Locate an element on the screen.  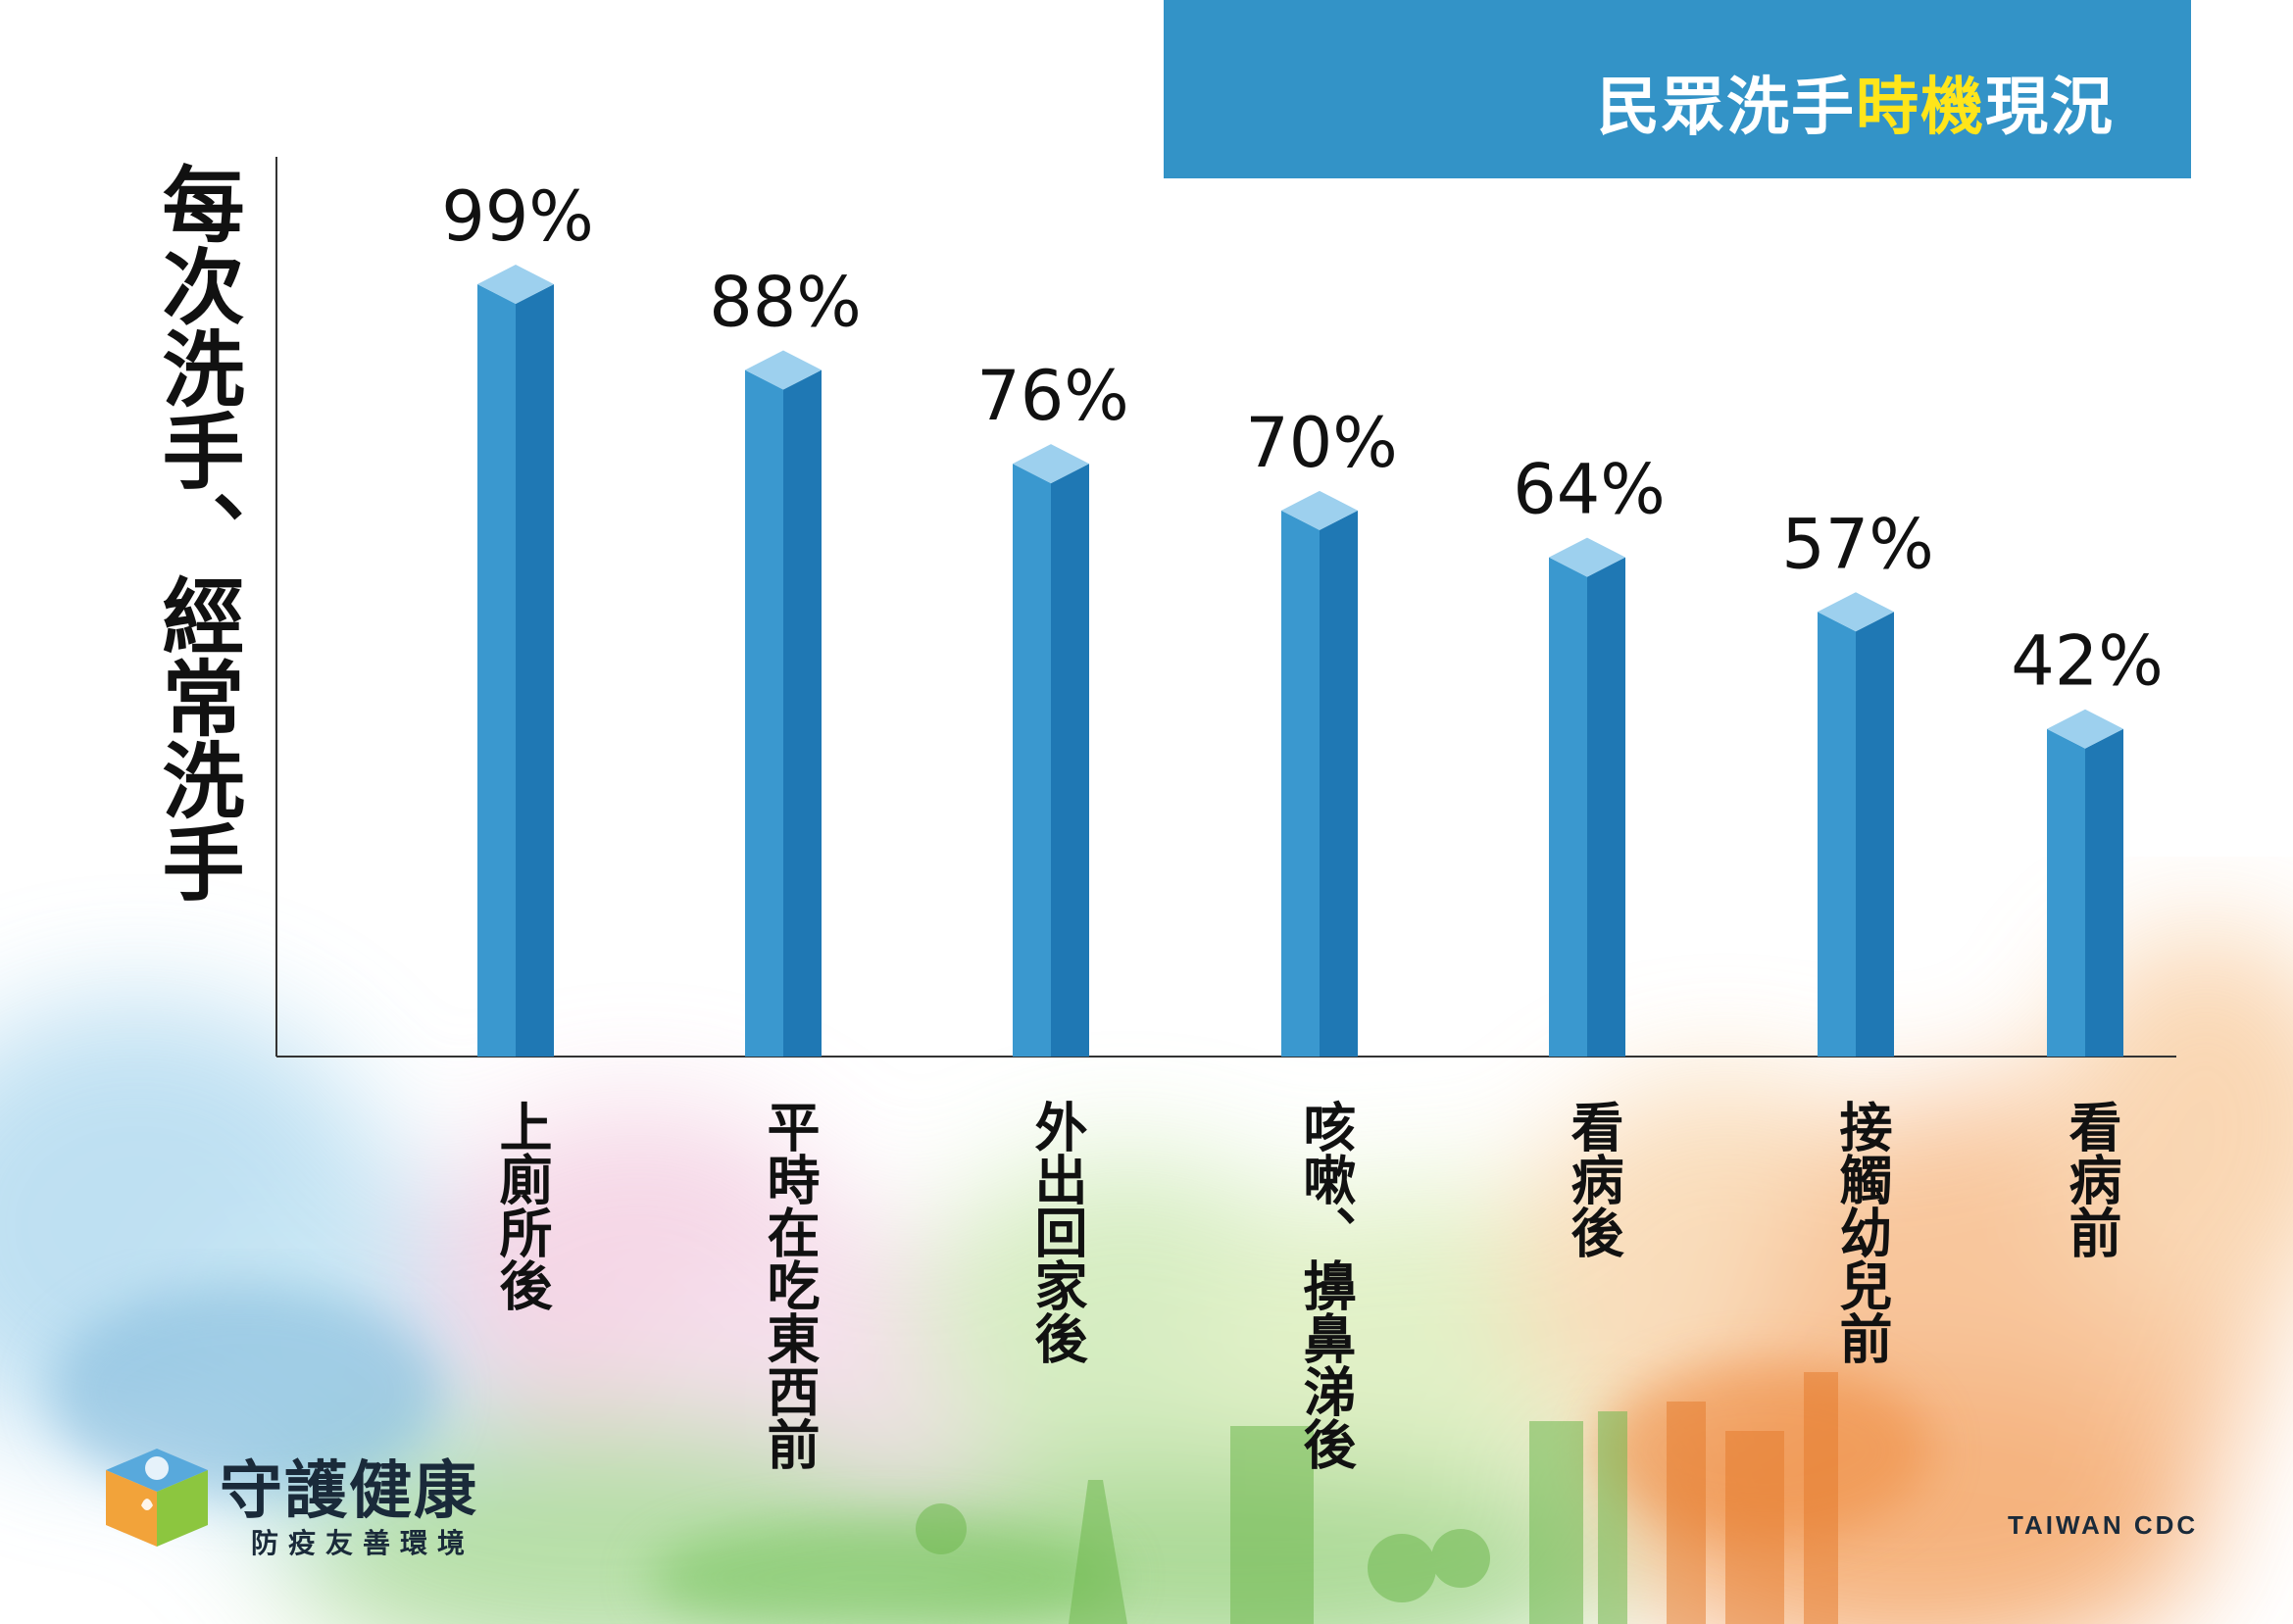
category-label: 外出回家後 is located at coordinates (1056, 1232).